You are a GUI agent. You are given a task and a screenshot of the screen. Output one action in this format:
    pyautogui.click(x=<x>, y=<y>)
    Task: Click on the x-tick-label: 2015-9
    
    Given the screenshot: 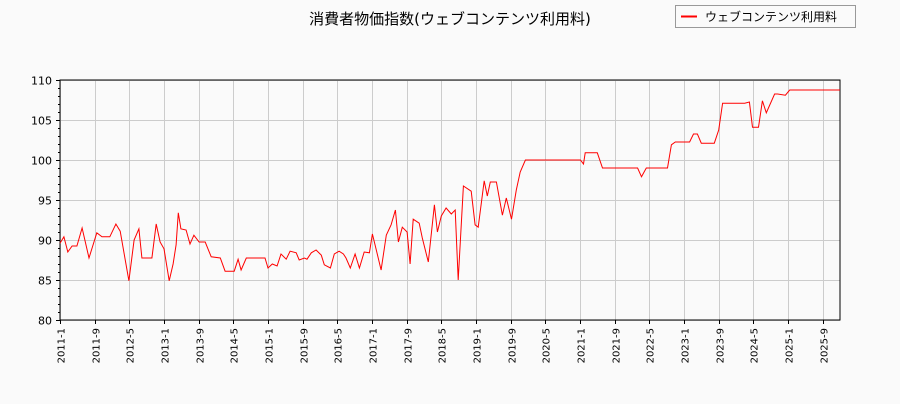 What is the action you would take?
    pyautogui.click(x=305, y=345)
    